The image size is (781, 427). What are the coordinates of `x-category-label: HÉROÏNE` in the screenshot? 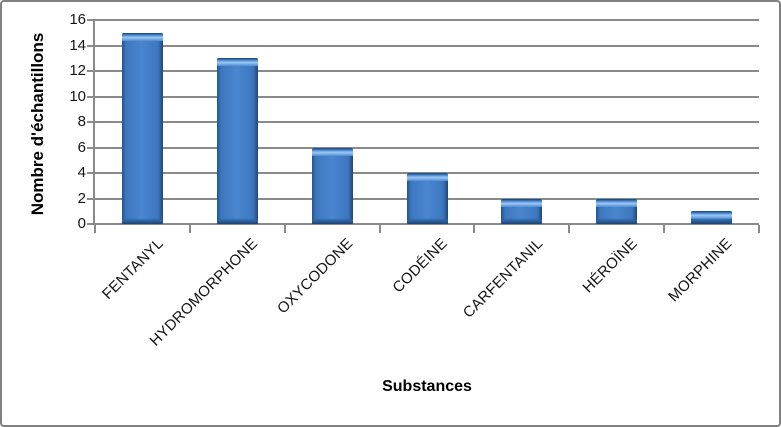 It's located at (610, 266).